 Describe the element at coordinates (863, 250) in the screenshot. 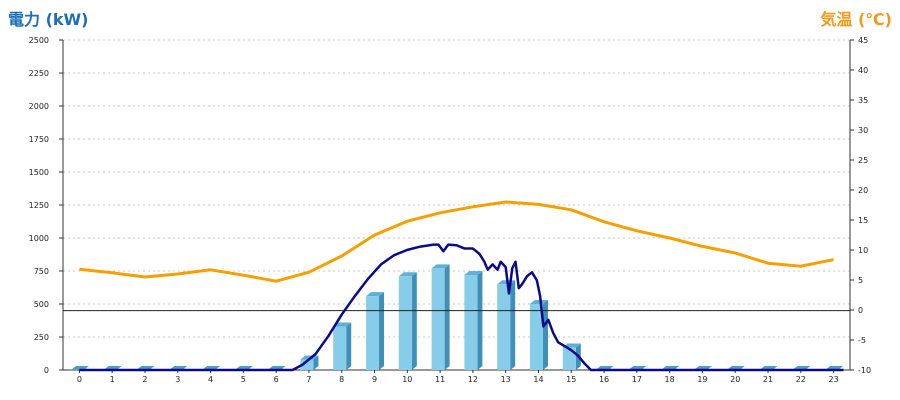

I see `right-tick-label: 10` at that location.